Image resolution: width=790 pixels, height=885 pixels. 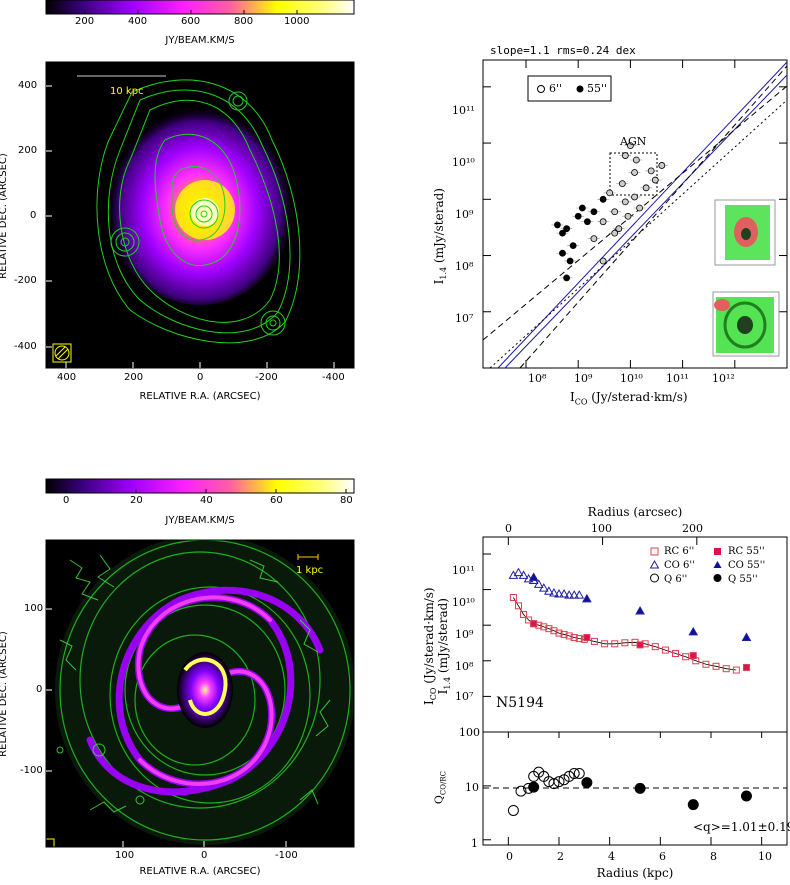 What do you see at coordinates (200, 520) in the screenshot?
I see `colorbar-bottom-label: JY/BEAM.KM/S` at bounding box center [200, 520].